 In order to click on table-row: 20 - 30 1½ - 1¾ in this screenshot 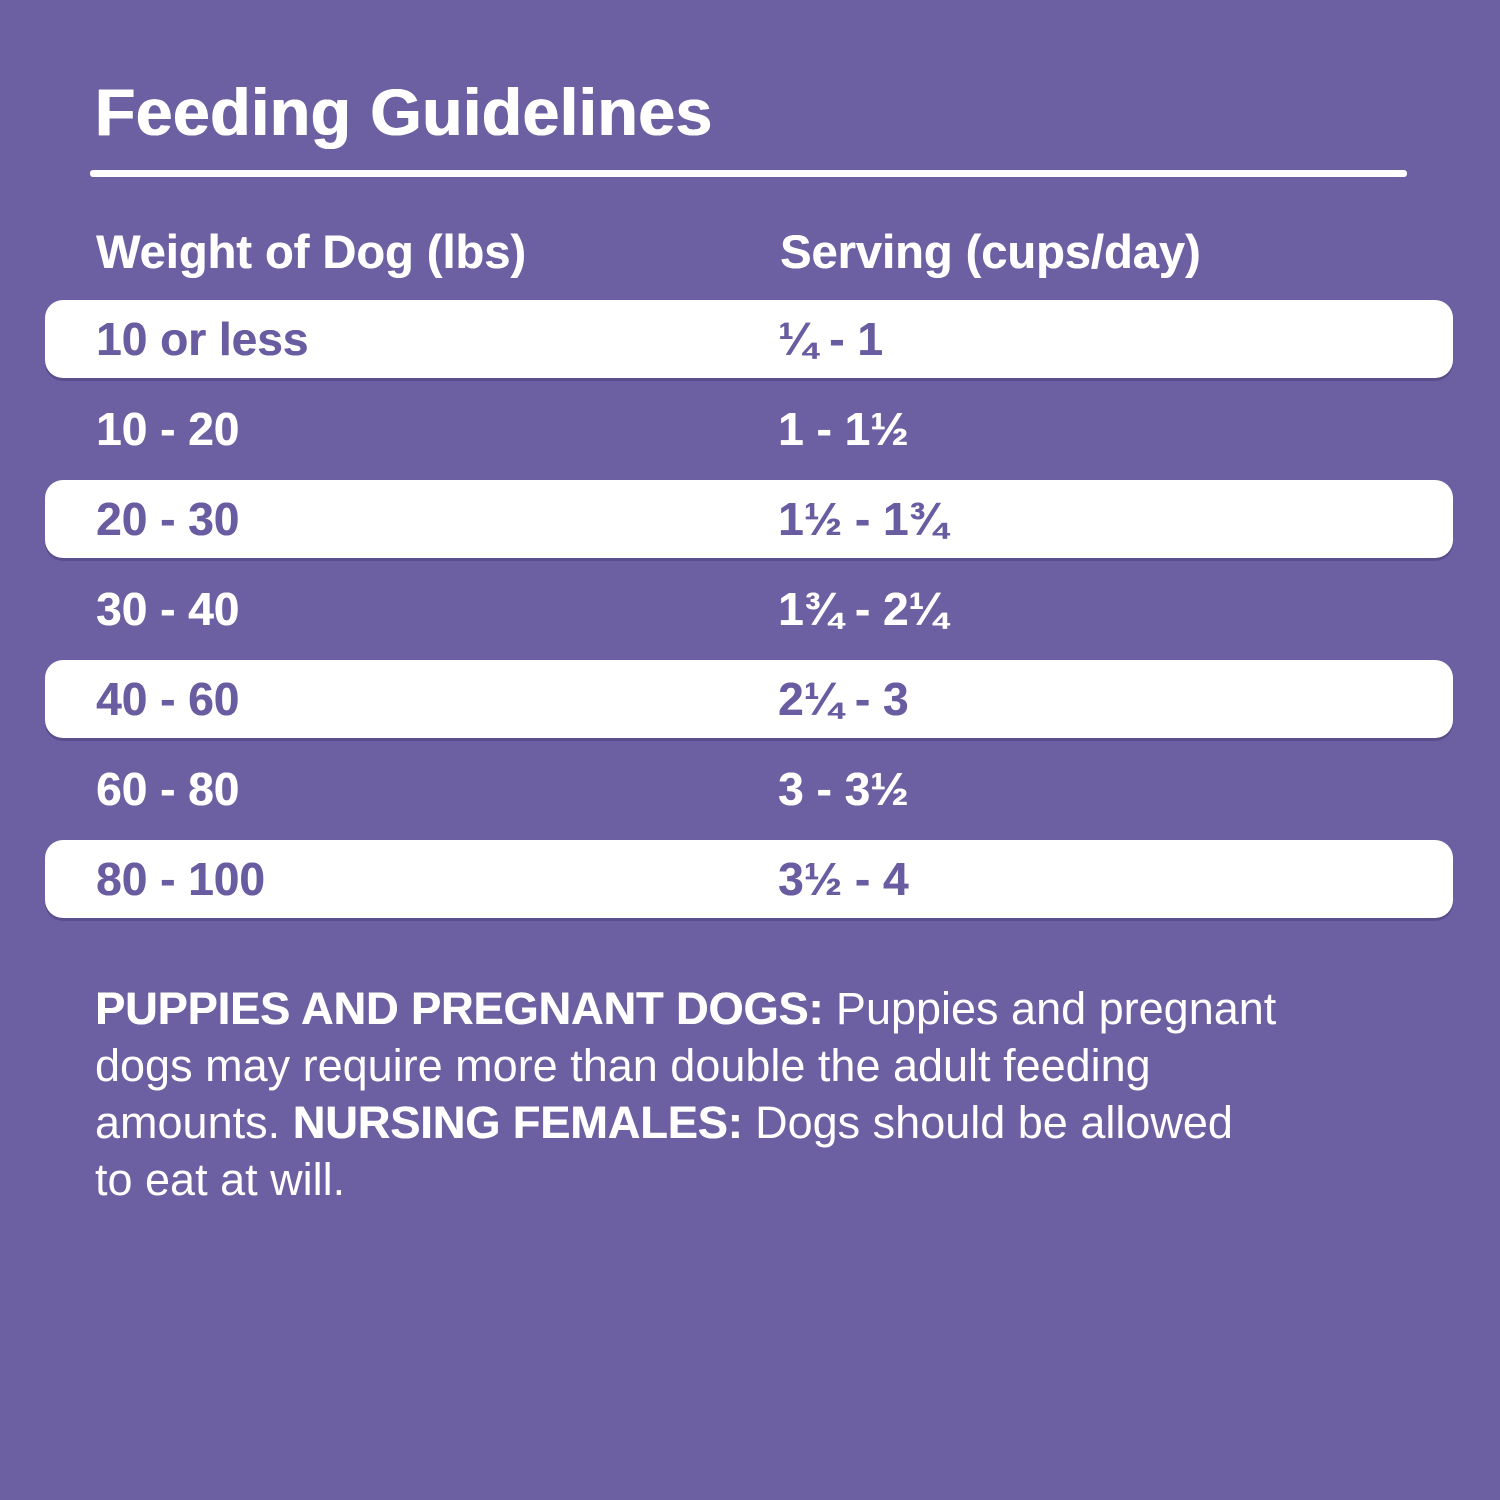, I will do `click(749, 519)`.